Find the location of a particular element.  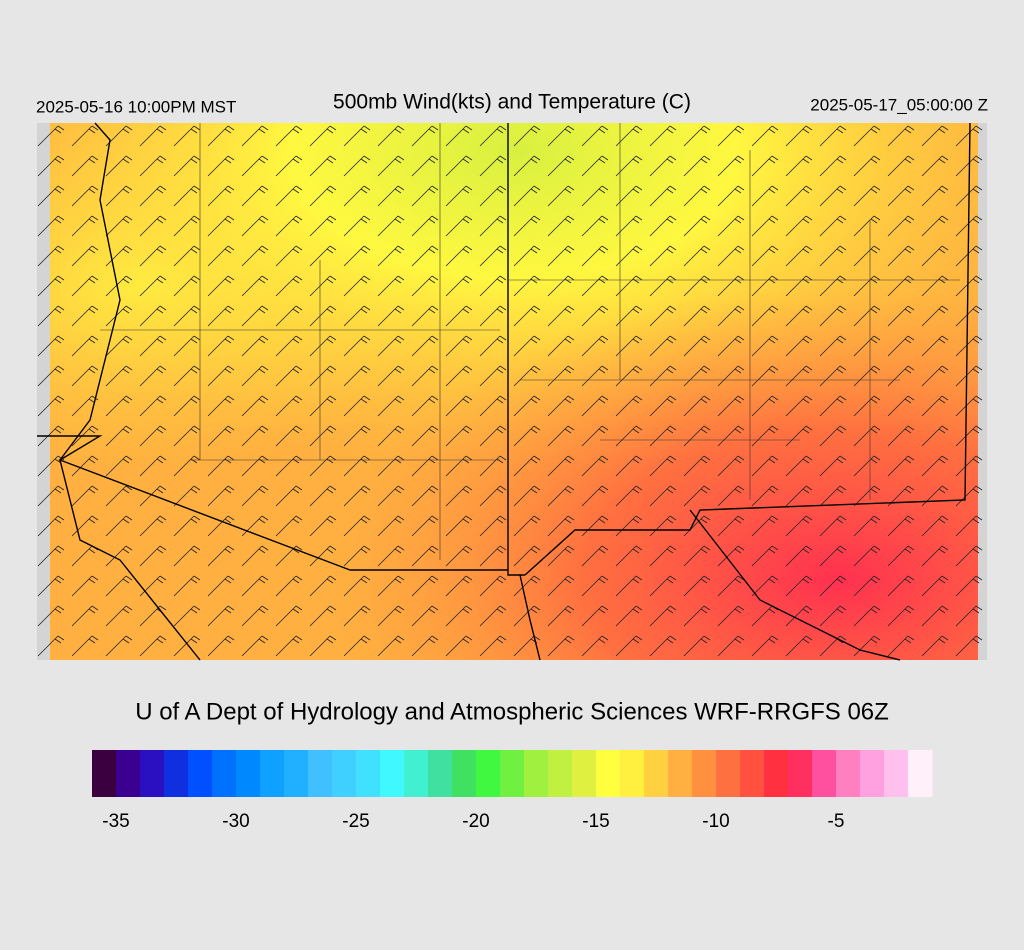

colorbar-tick-label: -10 is located at coordinates (715, 821).